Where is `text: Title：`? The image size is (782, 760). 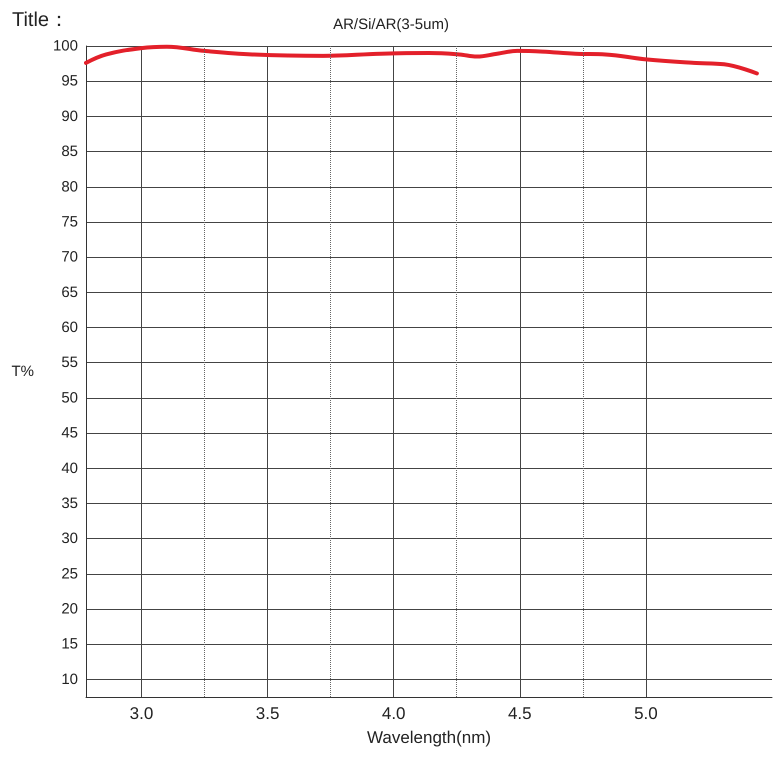 text: Title： is located at coordinates (41, 20).